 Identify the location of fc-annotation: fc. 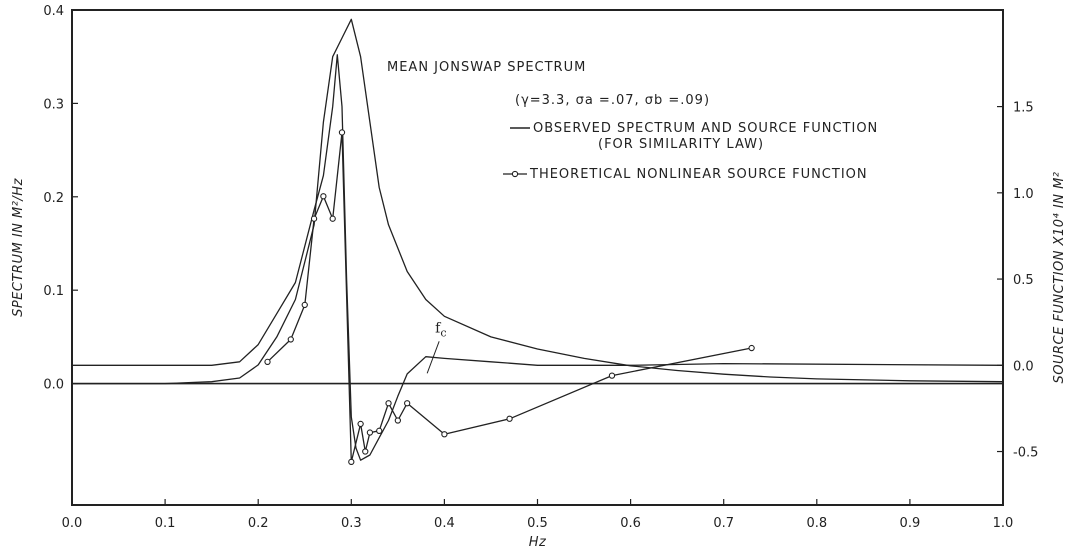
(436, 347).